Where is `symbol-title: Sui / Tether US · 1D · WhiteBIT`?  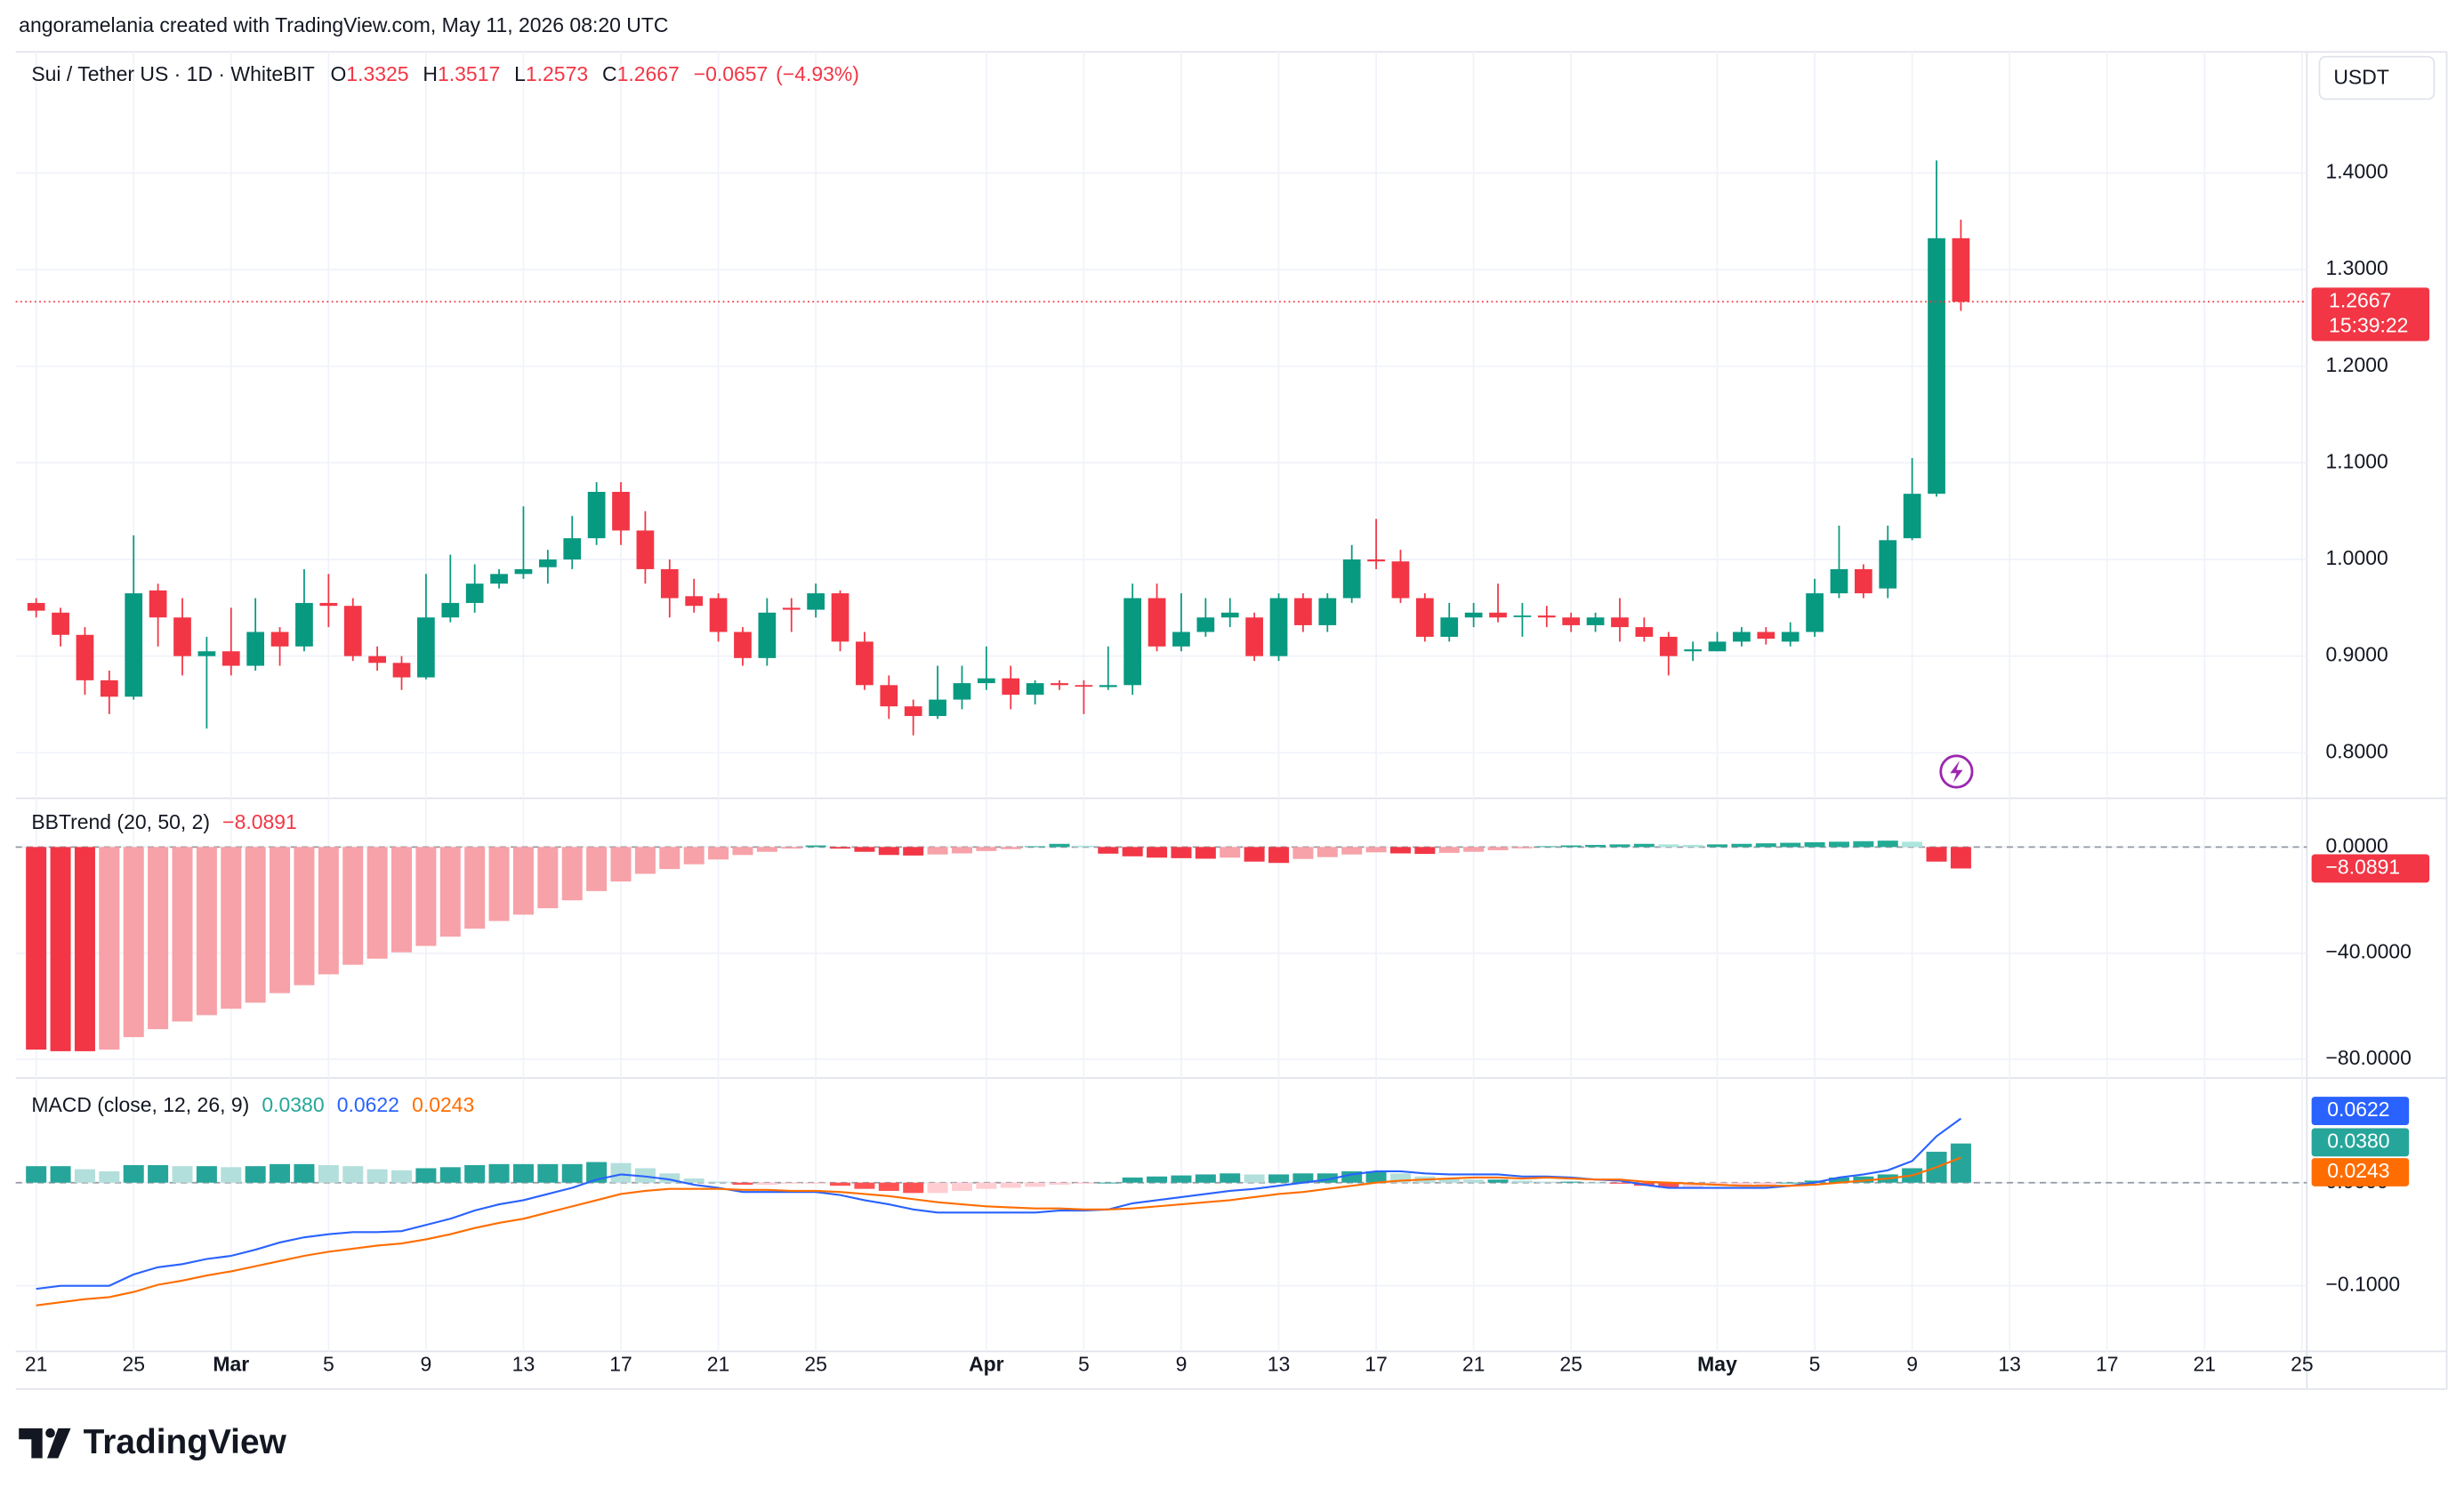 symbol-title: Sui / Tether US · 1D · WhiteBIT is located at coordinates (173, 73).